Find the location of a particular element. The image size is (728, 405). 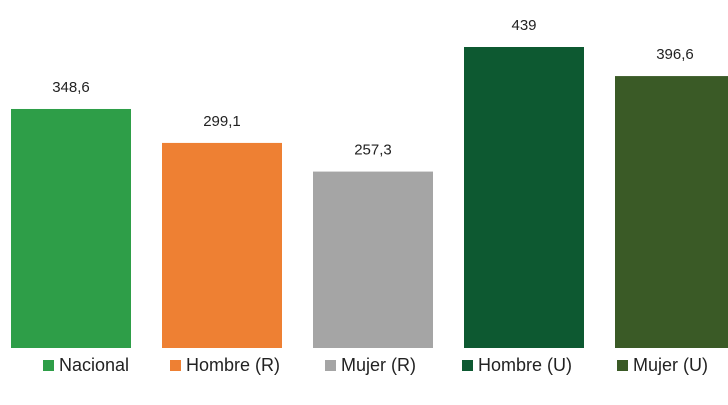

data-label-mujer-u: 396,6 is located at coordinates (675, 54).